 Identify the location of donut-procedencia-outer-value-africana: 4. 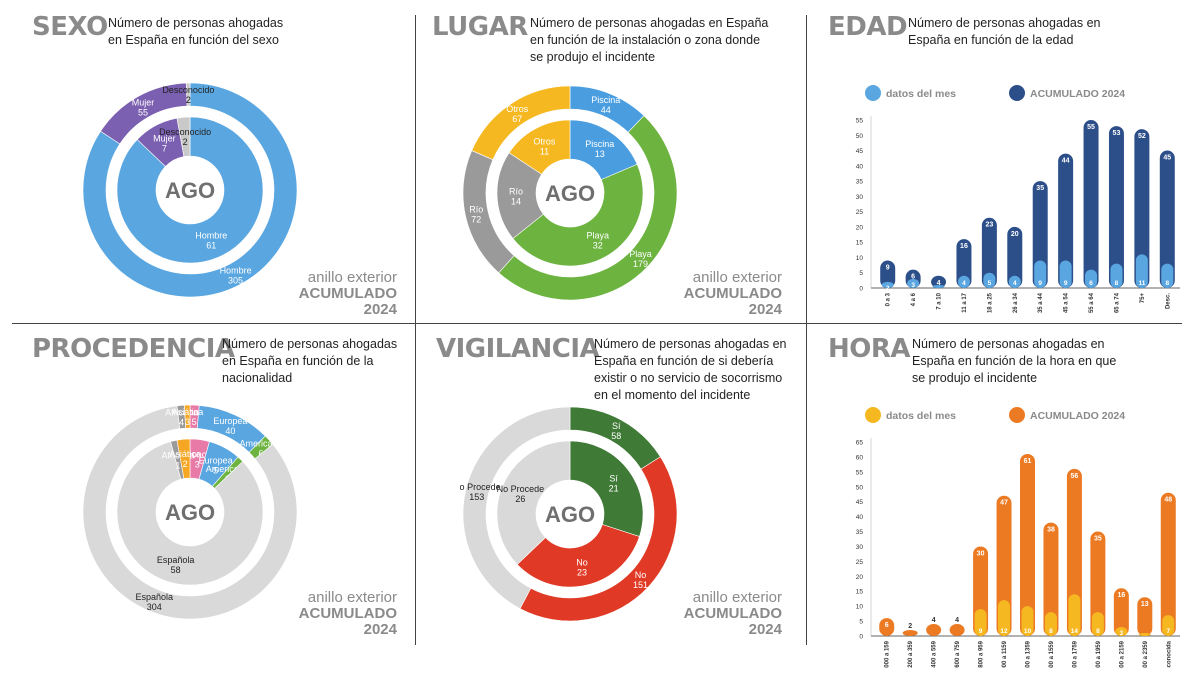
(181, 422).